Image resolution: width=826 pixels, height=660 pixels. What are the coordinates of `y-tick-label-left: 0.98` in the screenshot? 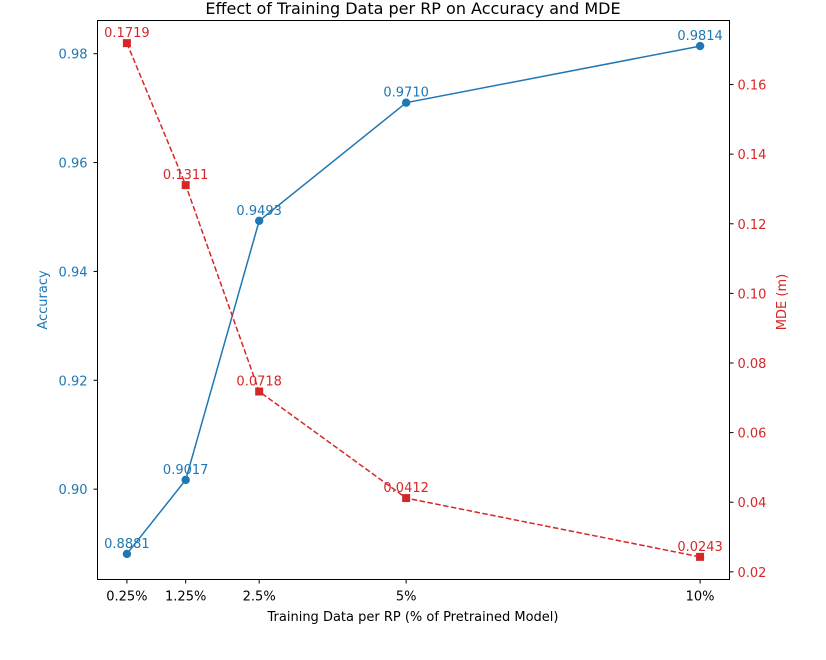 It's located at (73, 55).